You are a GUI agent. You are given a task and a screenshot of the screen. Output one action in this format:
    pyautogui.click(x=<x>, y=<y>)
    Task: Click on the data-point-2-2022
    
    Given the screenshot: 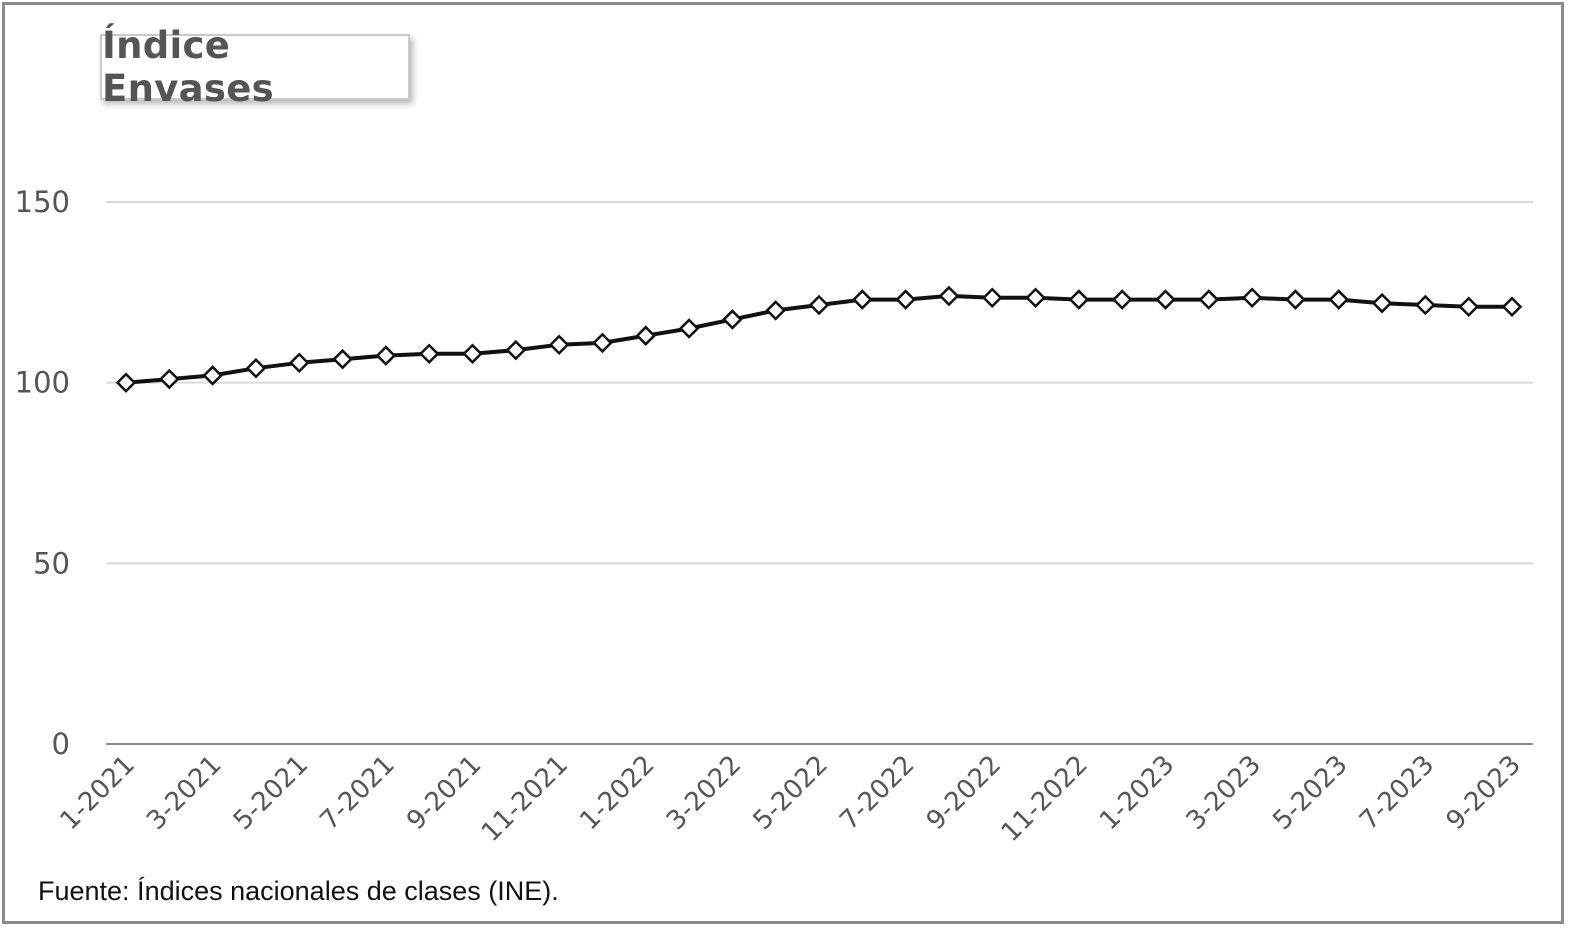 What is the action you would take?
    pyautogui.click(x=689, y=328)
    